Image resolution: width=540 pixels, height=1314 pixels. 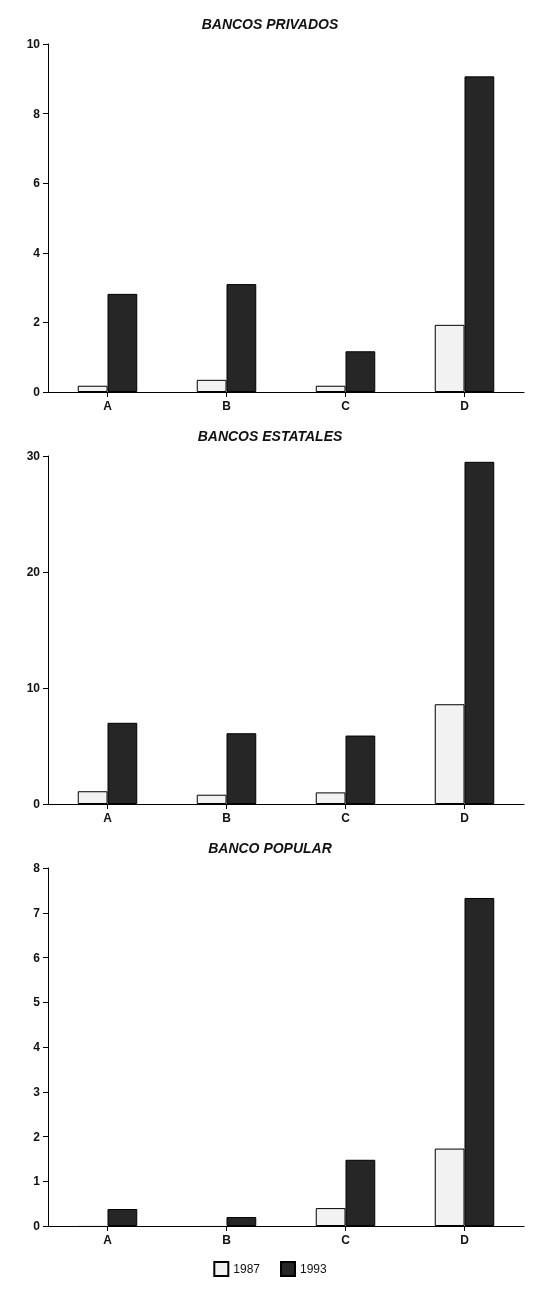 What do you see at coordinates (270, 24) in the screenshot?
I see `chart-title: BANCOS PRIVADOS` at bounding box center [270, 24].